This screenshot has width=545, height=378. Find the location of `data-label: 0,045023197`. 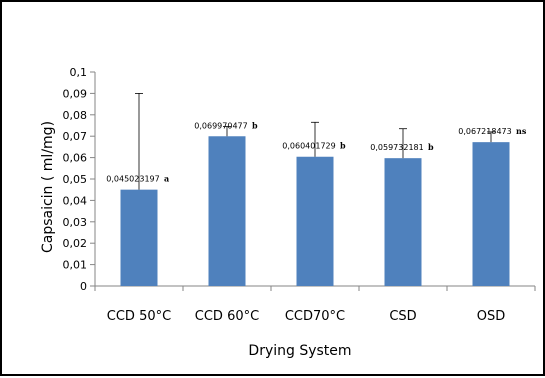

data-label: 0,045023197 is located at coordinates (132, 179).